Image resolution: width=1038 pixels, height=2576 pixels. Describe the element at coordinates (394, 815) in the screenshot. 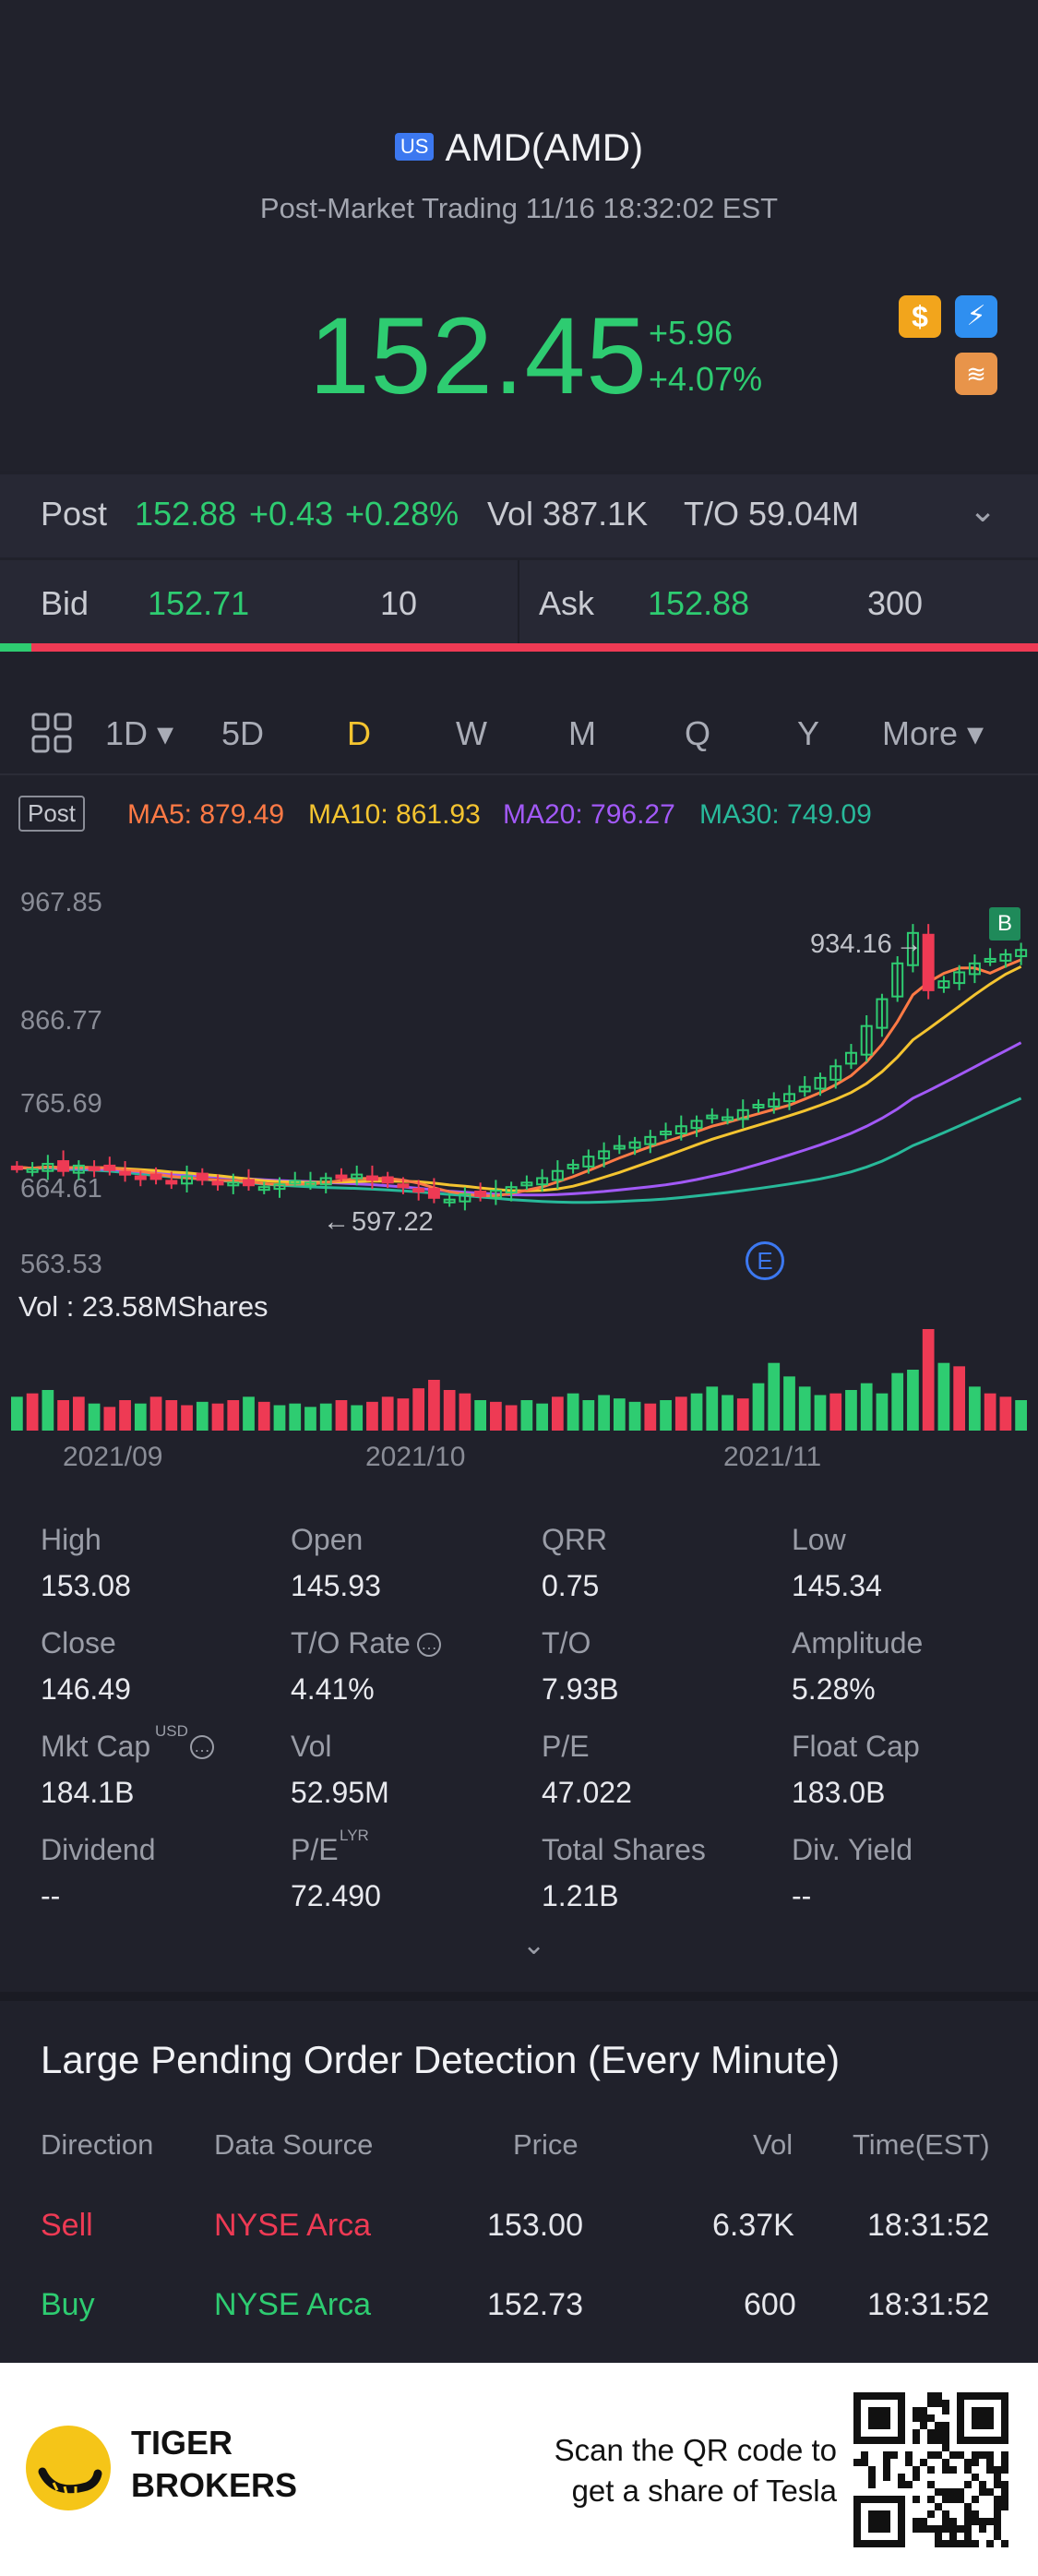

I see `ma10-value: MA10: 861.93` at that location.